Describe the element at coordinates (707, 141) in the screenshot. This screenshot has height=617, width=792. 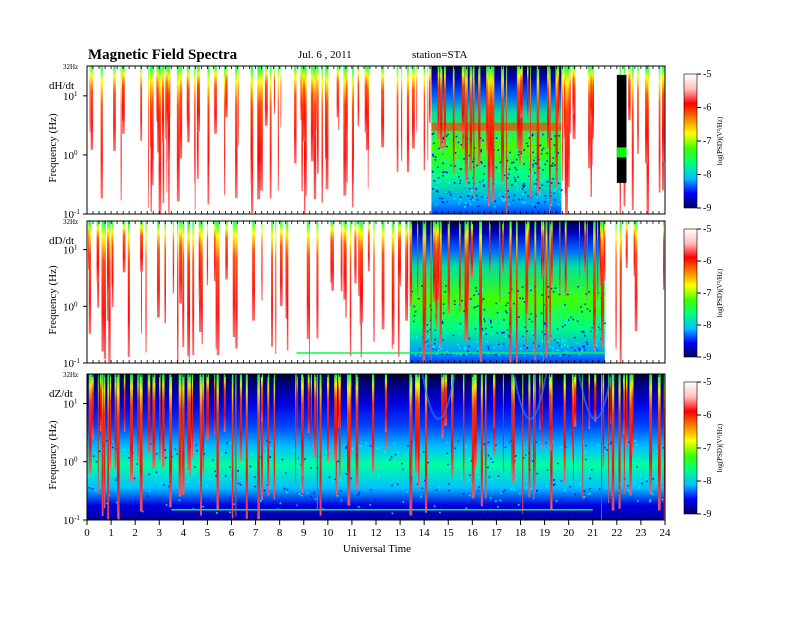
I see `colorbar-tick-label: -7` at that location.